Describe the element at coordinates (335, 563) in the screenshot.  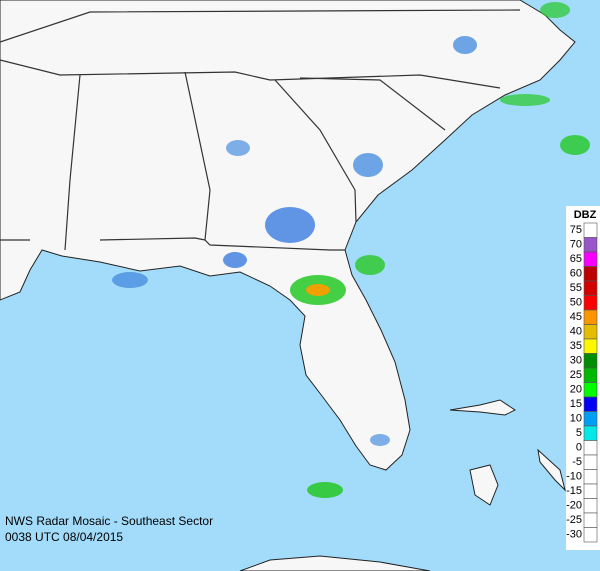
I see `cuba` at that location.